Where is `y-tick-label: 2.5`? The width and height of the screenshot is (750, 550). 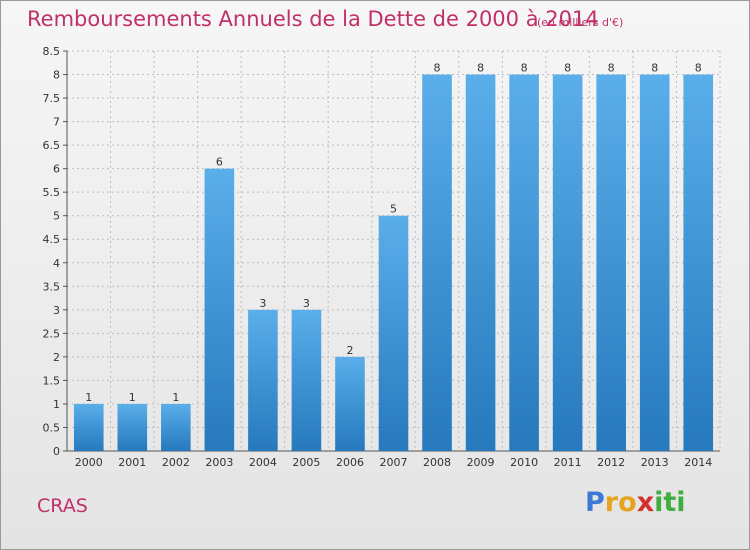
y-tick-label: 2.5 is located at coordinates (52, 333).